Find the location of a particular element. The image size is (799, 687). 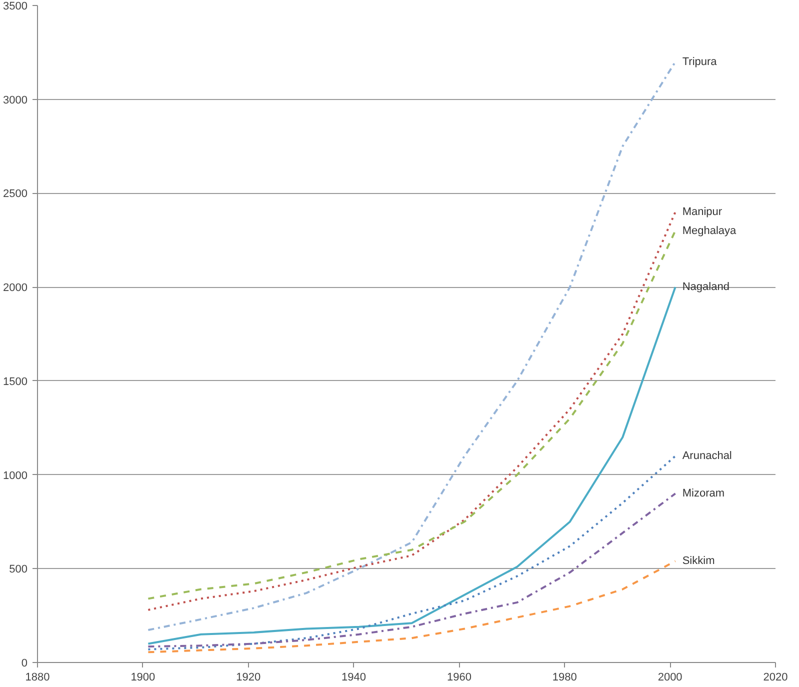

x-tick-label: 1940 is located at coordinates (354, 678).